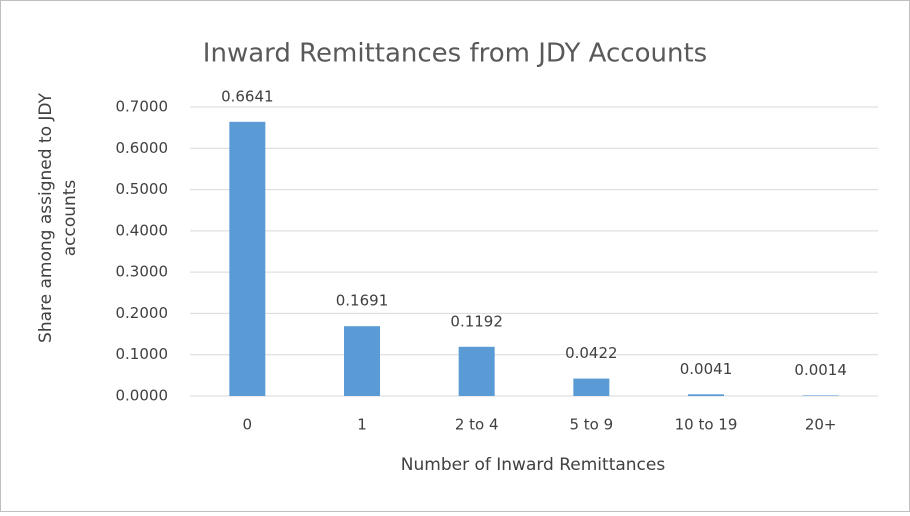 This screenshot has height=516, width=910. I want to click on y-tick-label: 0.0000, so click(142, 396).